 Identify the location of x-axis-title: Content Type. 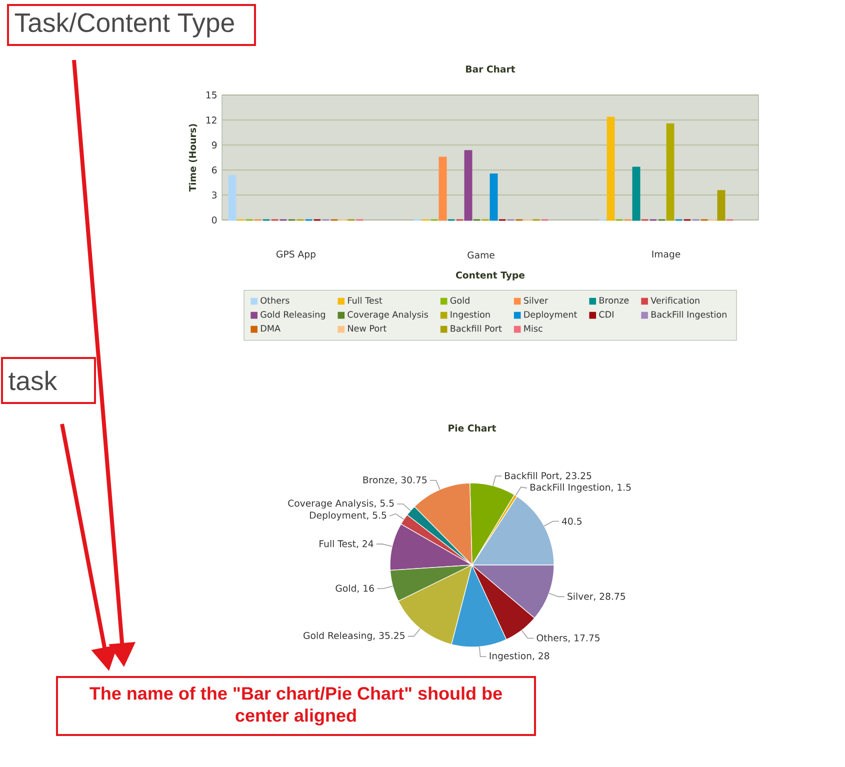
(490, 276).